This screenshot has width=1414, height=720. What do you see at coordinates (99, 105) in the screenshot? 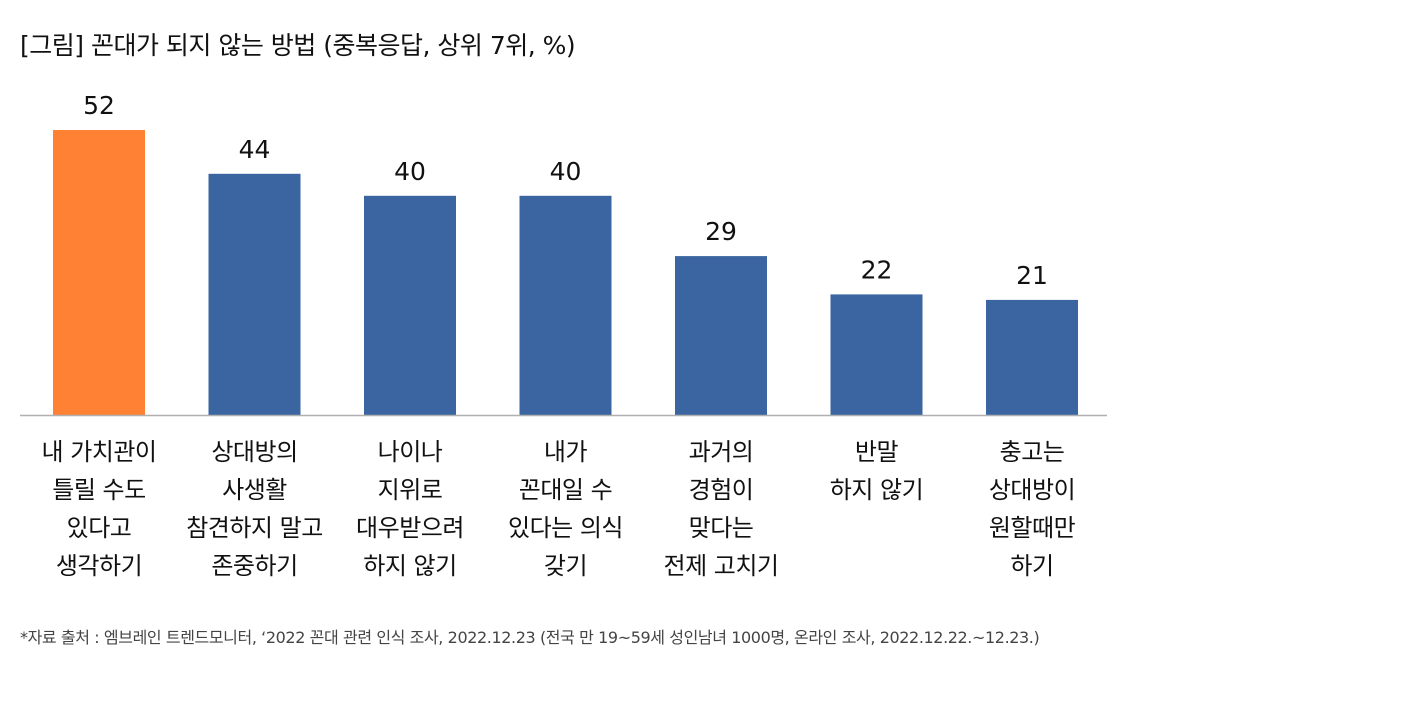
I see `value-label-1: 52` at bounding box center [99, 105].